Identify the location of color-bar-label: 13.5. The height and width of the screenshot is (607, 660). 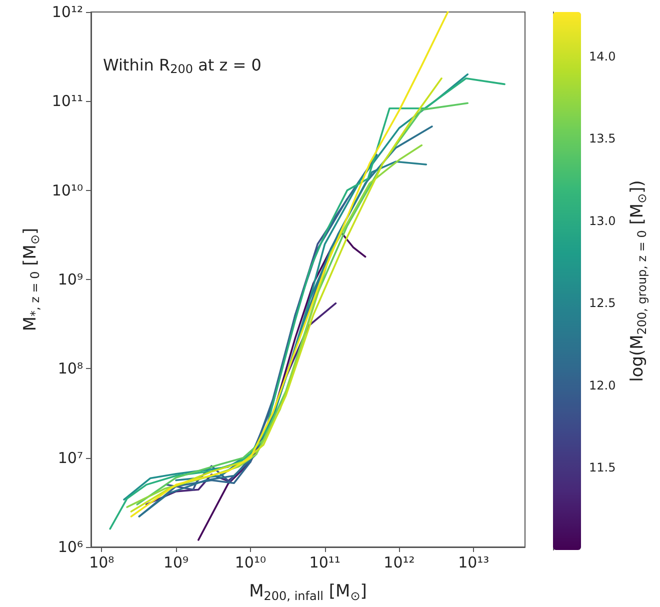
(602, 139).